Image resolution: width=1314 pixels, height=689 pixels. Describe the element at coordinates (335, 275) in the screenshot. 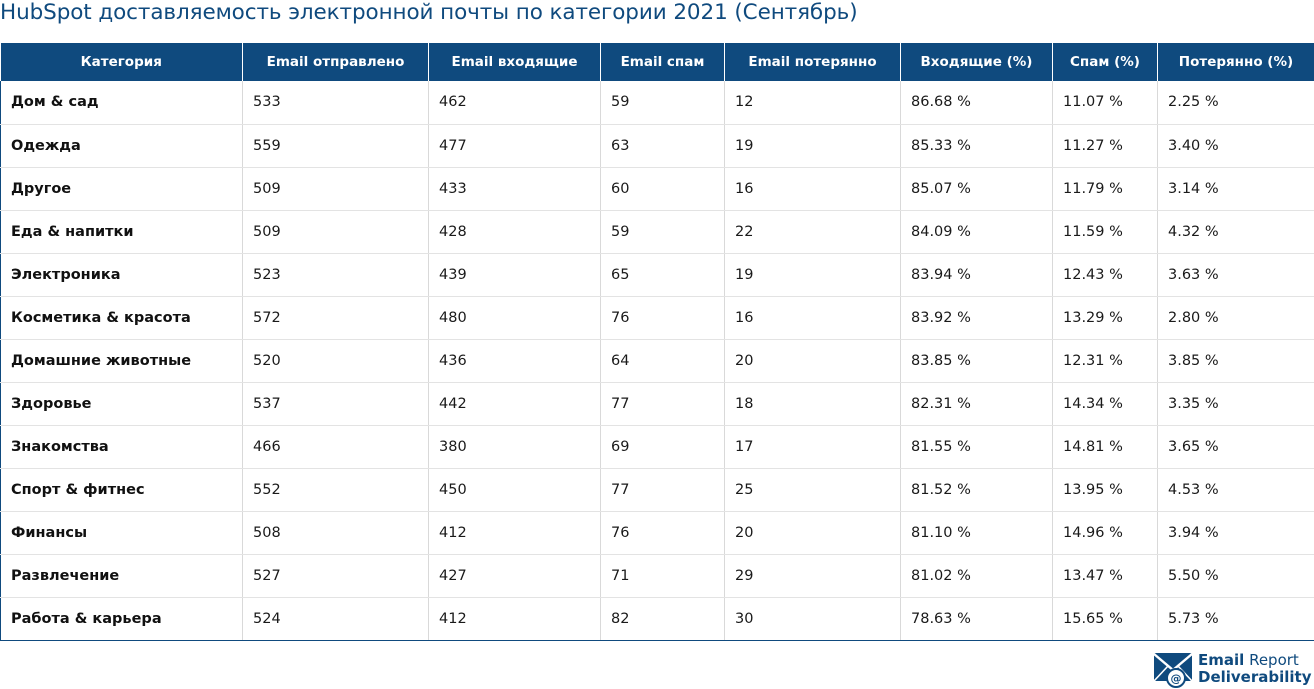

I see `cell-email-sent: 523` at that location.